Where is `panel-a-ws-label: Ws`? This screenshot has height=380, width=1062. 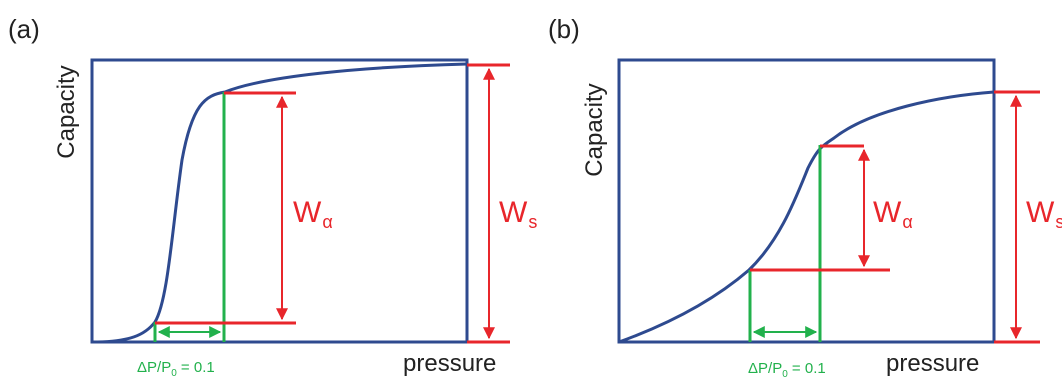 panel-a-ws-label: Ws is located at coordinates (518, 214).